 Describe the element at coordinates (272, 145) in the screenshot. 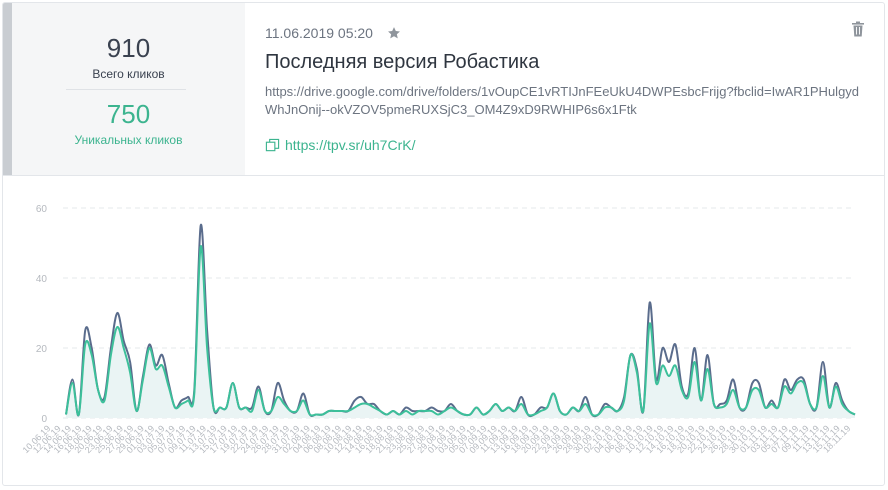

I see `copy-icon` at that location.